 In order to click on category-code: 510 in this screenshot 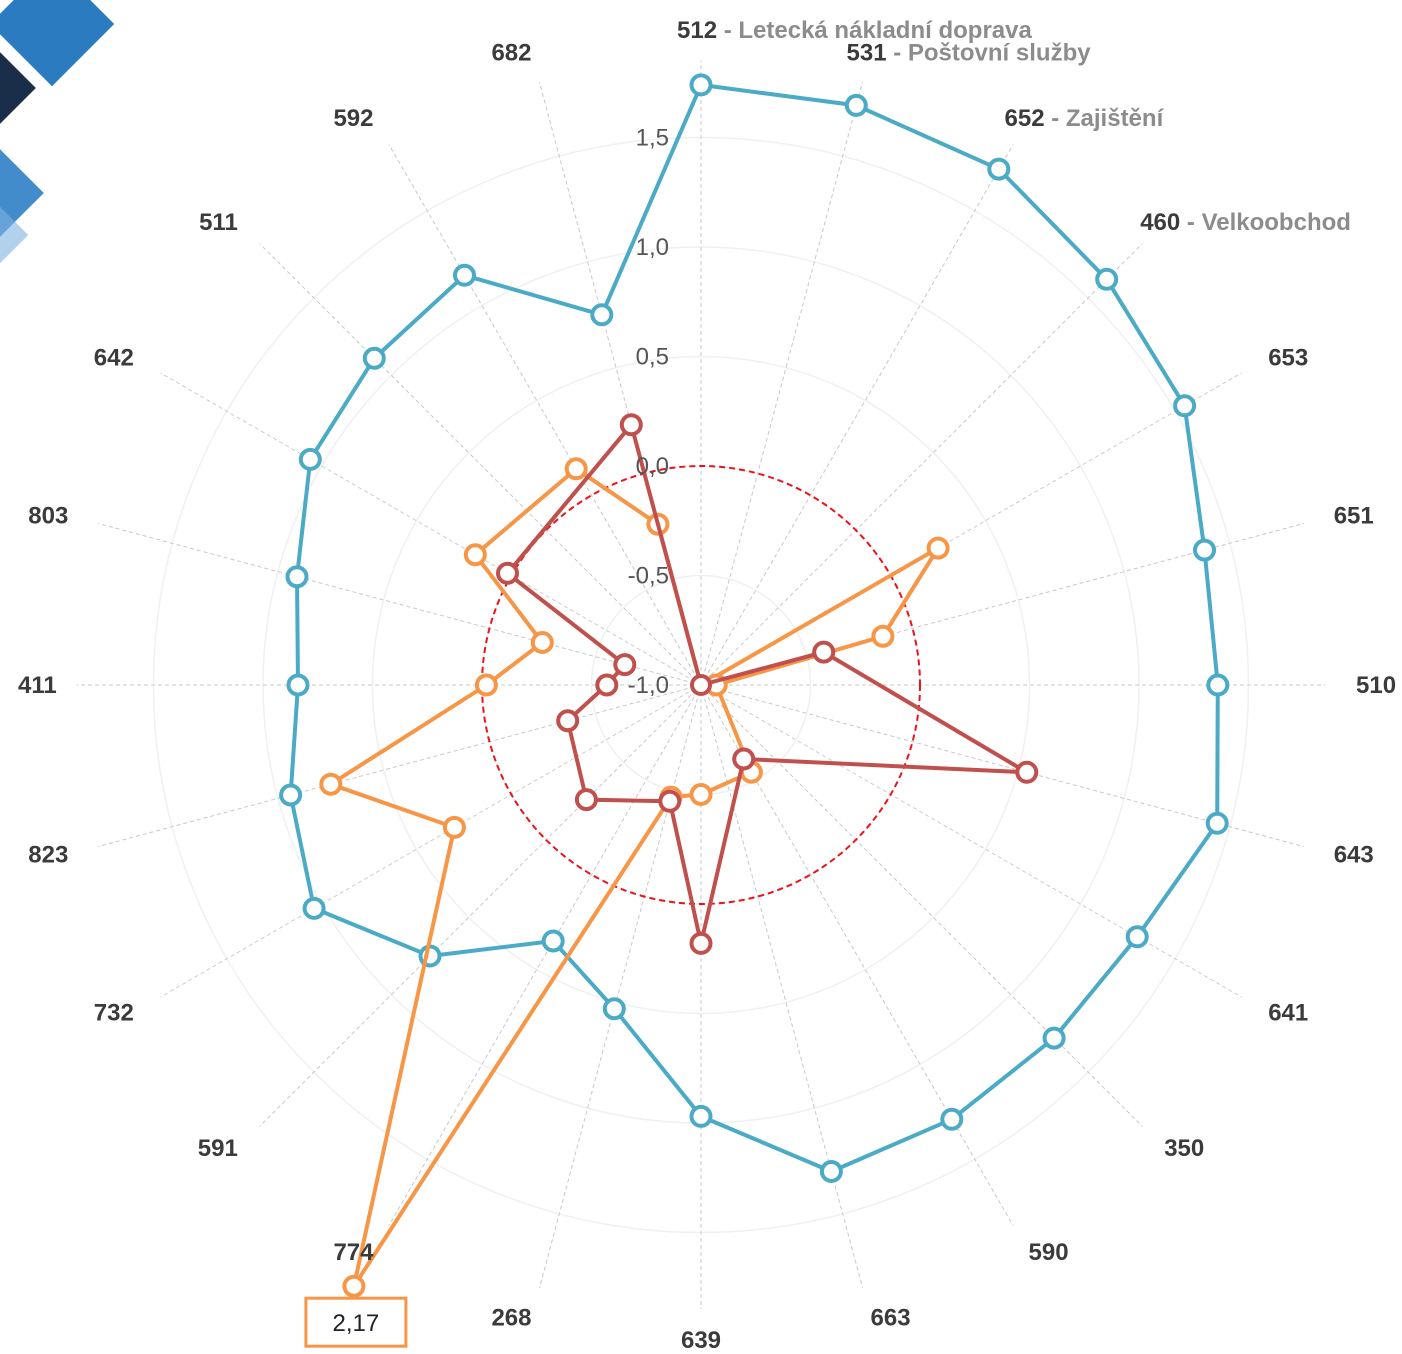, I will do `click(1376, 685)`.